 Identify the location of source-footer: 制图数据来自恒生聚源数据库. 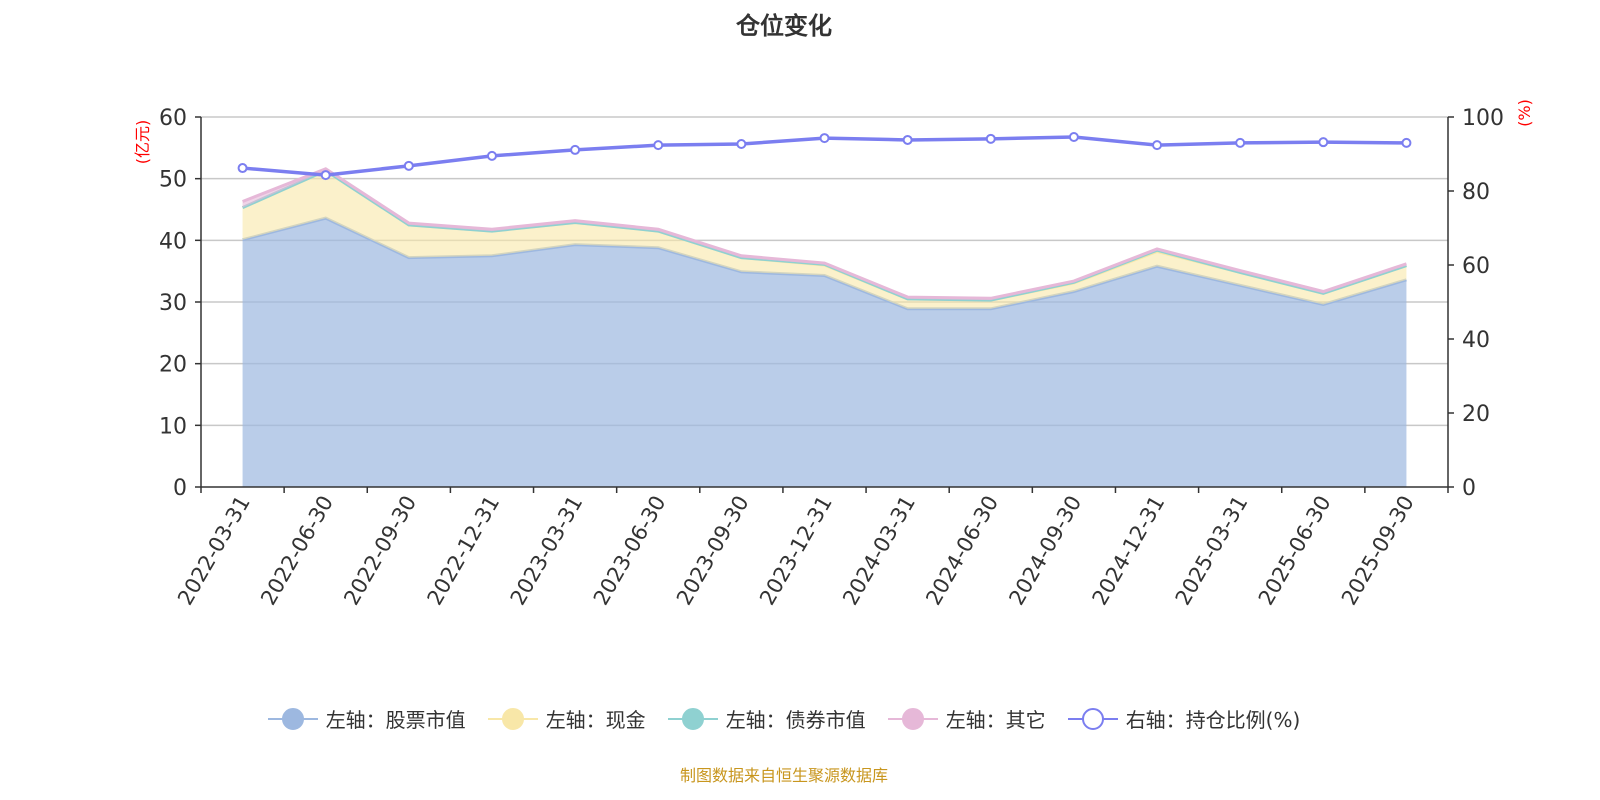
(783, 775).